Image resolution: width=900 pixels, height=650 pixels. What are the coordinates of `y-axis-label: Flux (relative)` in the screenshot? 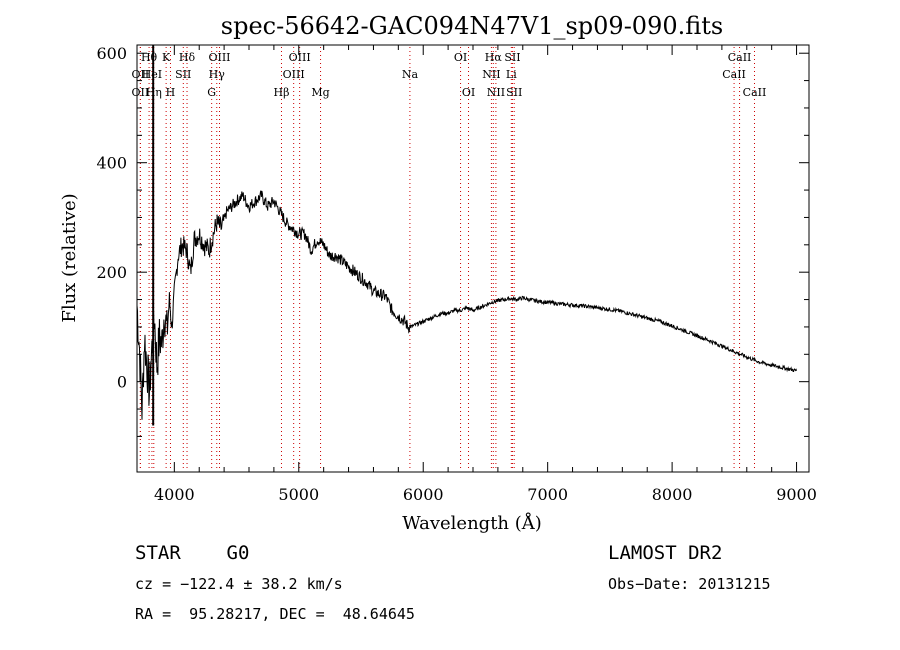 It's located at (69, 257).